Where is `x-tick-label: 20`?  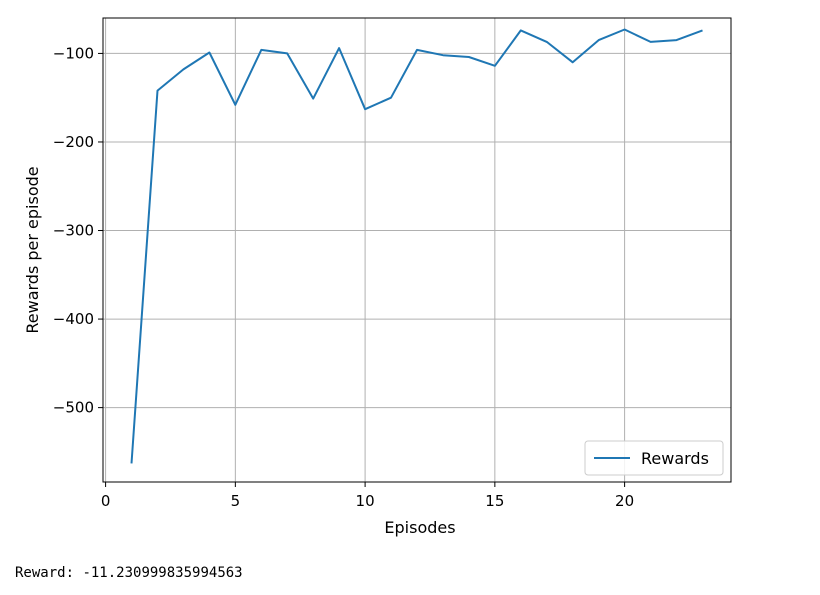 x-tick-label: 20 is located at coordinates (624, 501).